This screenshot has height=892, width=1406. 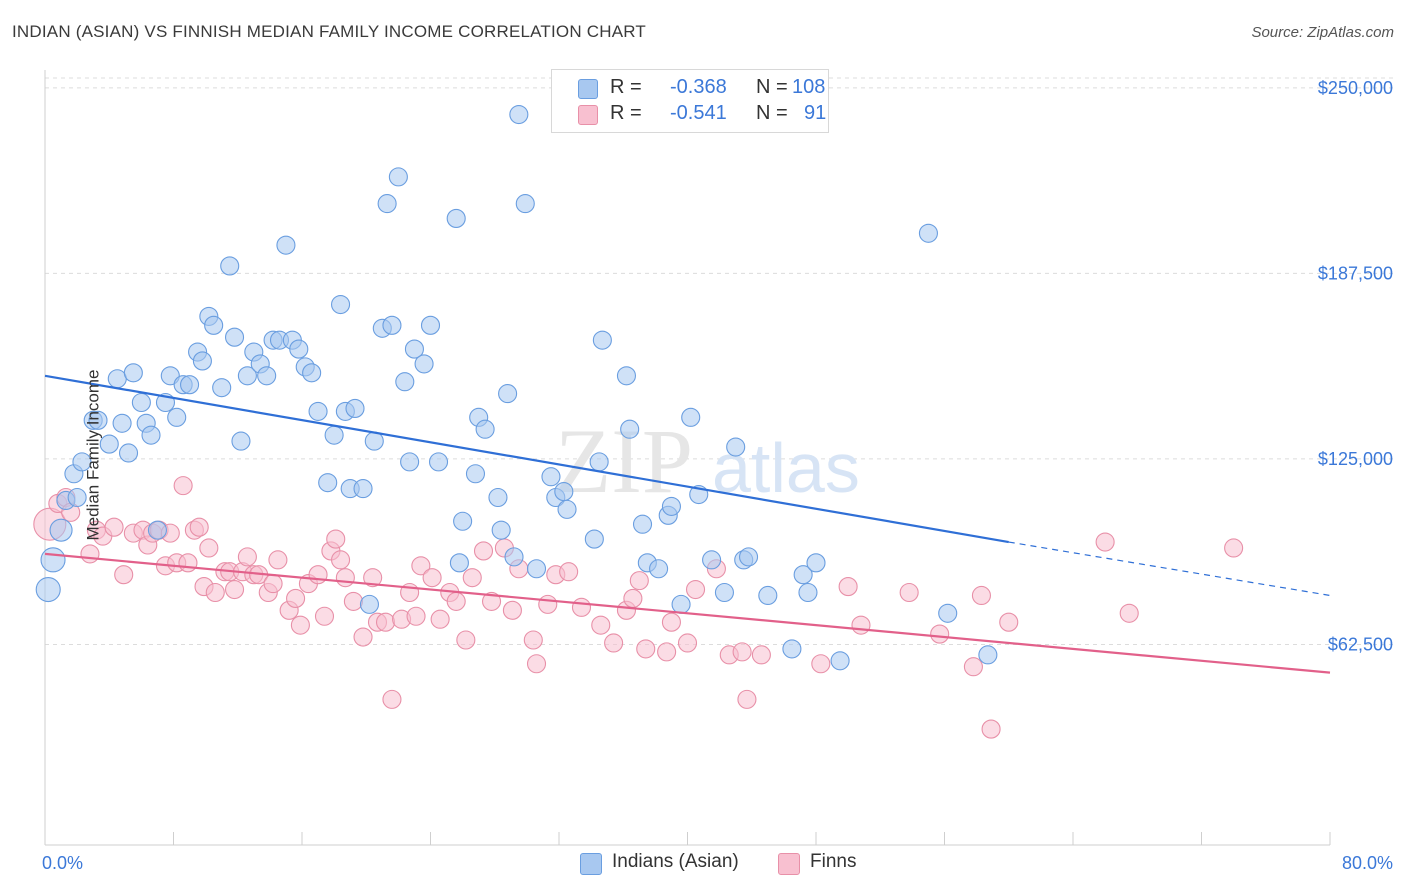 I want to click on source-note: Source: ZipAtlas.com, so click(x=1322, y=32).